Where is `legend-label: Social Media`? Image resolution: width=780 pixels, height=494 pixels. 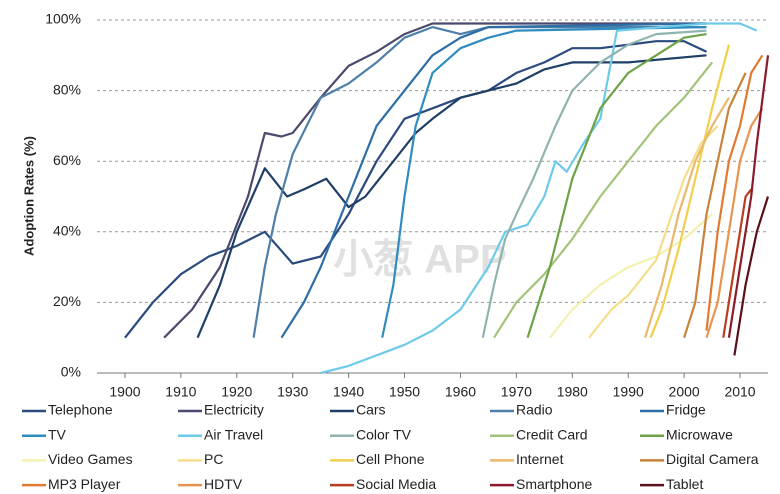
legend-label: Social Media is located at coordinates (396, 484).